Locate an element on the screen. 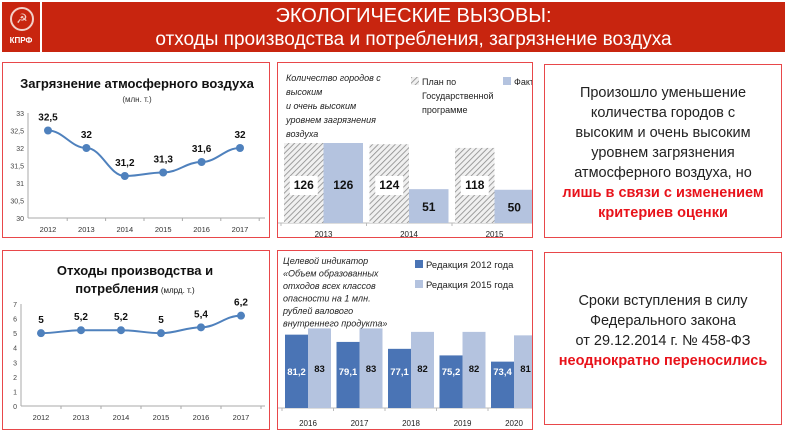  bar-value-label: 118 is located at coordinates (475, 185).